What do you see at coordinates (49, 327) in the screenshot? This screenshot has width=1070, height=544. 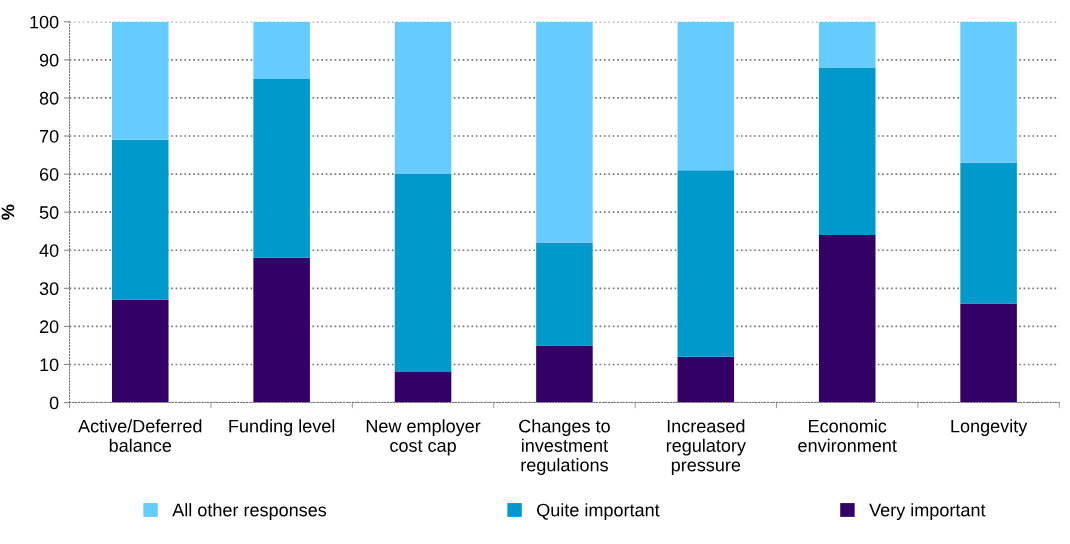 I see `y-tick-label: 20` at bounding box center [49, 327].